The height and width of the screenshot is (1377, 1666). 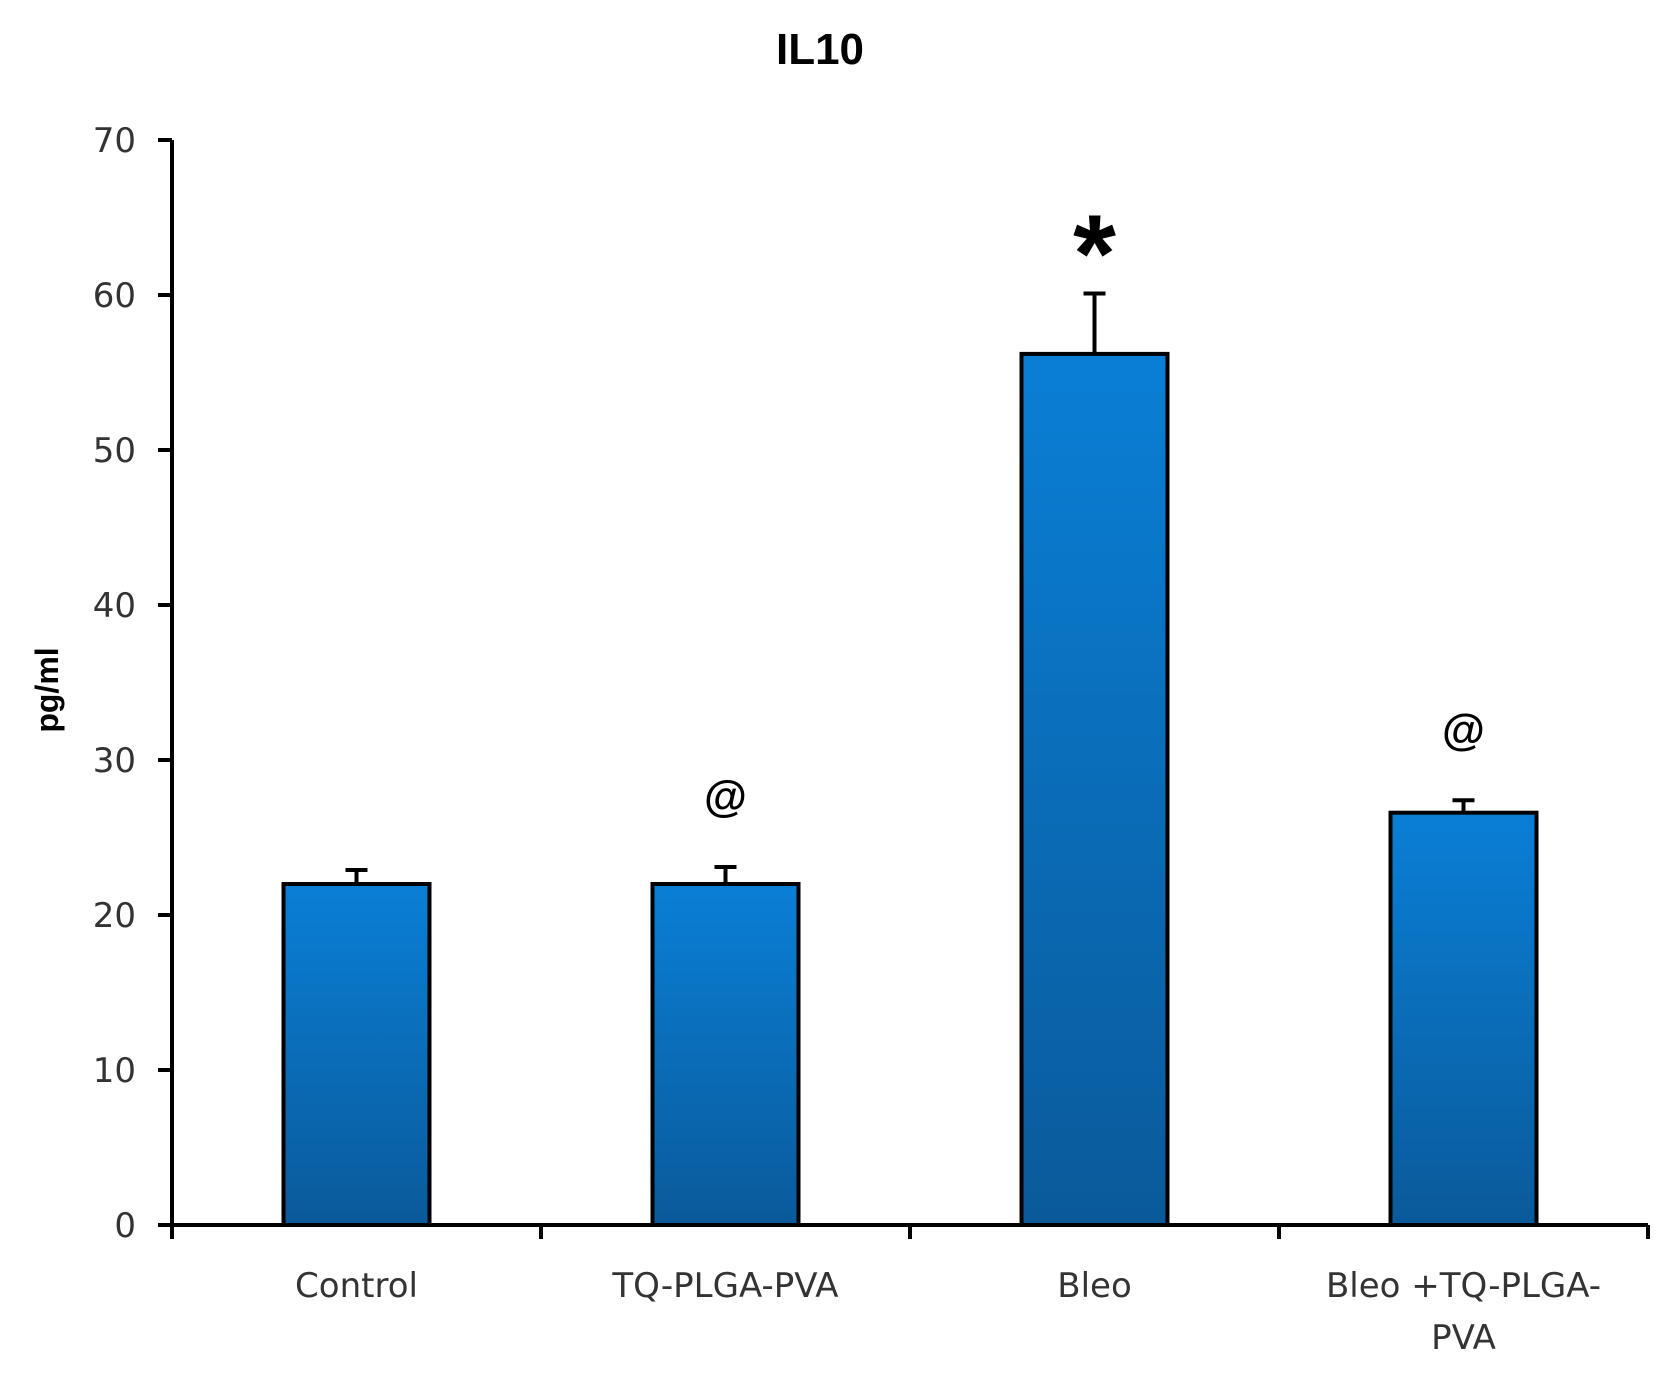 What do you see at coordinates (1463, 1338) in the screenshot?
I see `x-tick-label: PVA` at bounding box center [1463, 1338].